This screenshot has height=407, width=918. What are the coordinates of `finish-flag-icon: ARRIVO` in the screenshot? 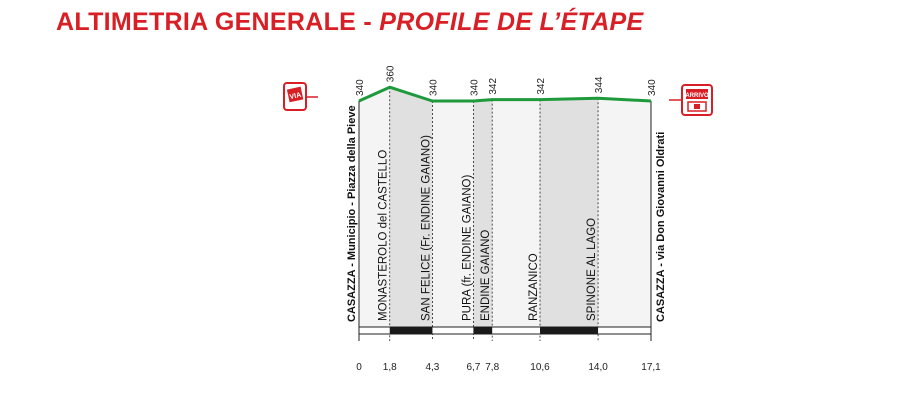 It's located at (691, 100).